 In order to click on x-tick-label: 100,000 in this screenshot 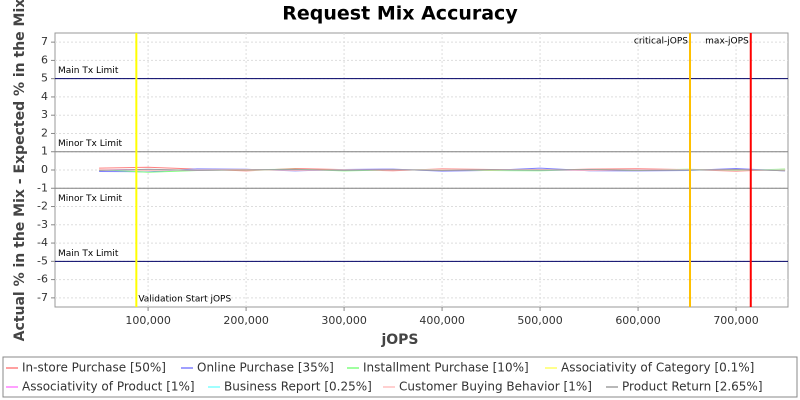, I will do `click(148, 320)`.